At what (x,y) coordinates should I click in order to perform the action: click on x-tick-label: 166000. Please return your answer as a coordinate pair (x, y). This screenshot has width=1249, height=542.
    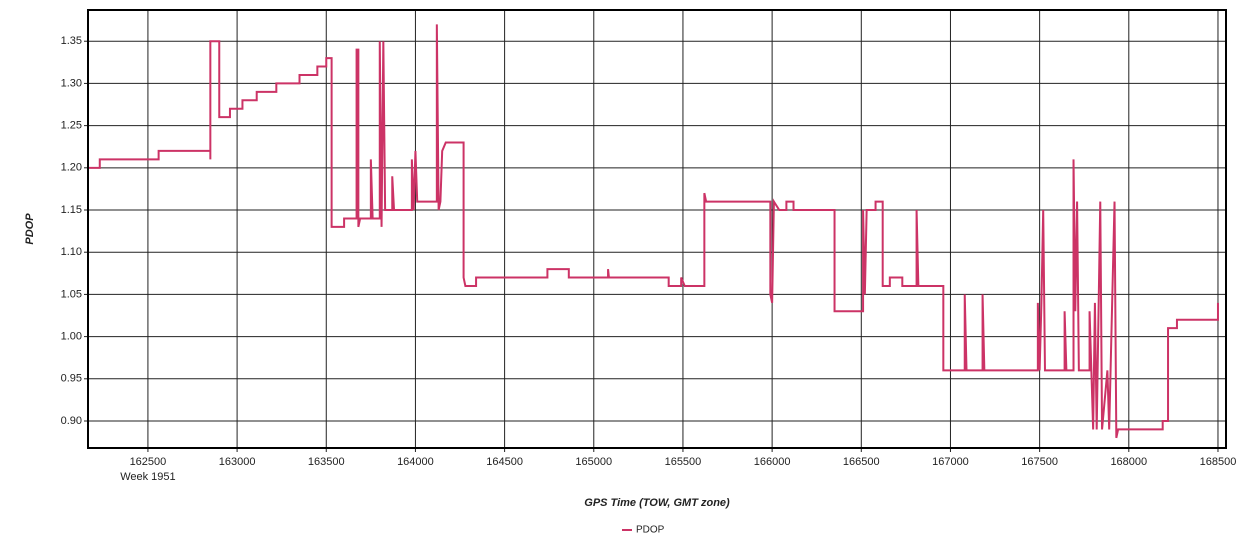
    Looking at the image, I should click on (772, 462).